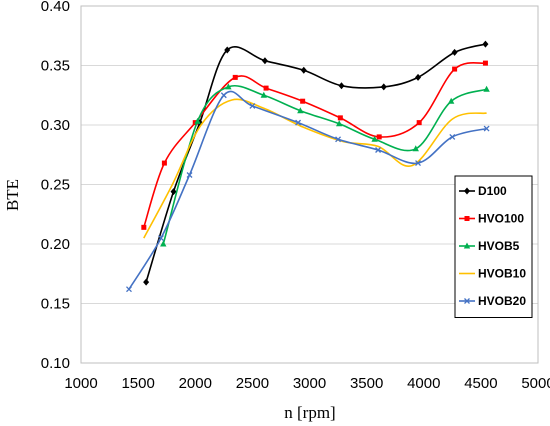 This screenshot has height=426, width=550. I want to click on x-tick-label: 2500, so click(252, 383).